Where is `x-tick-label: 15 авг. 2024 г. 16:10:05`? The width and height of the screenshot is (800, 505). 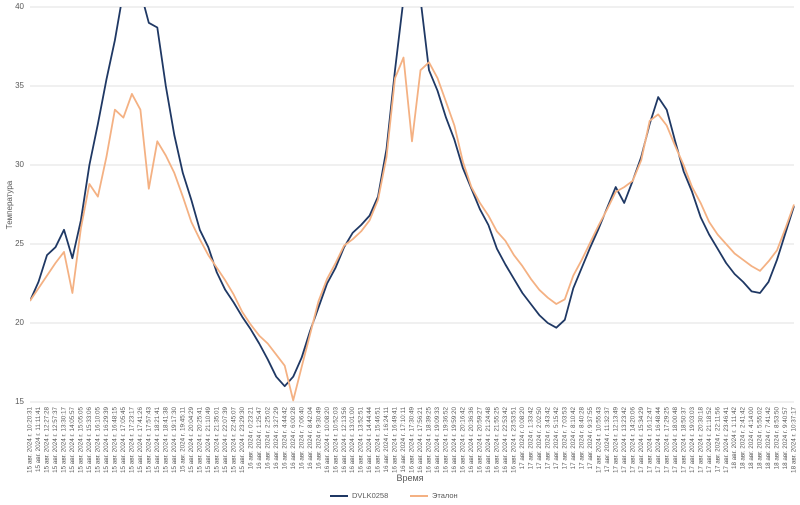 x-tick-label: 15 авг. 2024 г. 16:10:05 is located at coordinates (98, 440).